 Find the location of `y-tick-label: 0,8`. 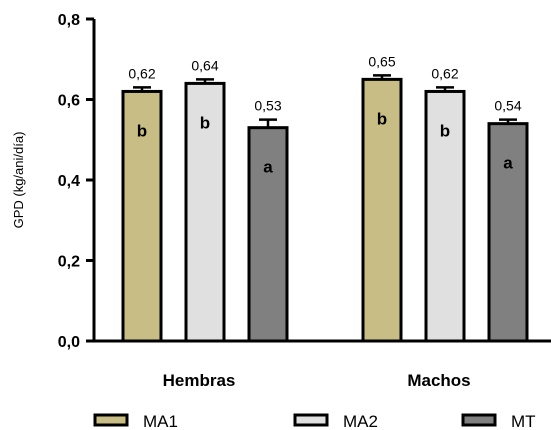

y-tick-label: 0,8 is located at coordinates (69, 20).